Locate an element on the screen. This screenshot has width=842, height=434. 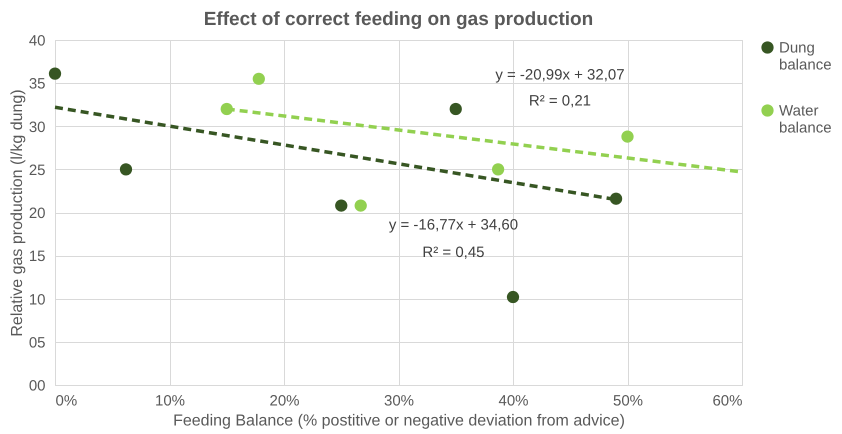
annotation: R² = 0,21 is located at coordinates (560, 101).